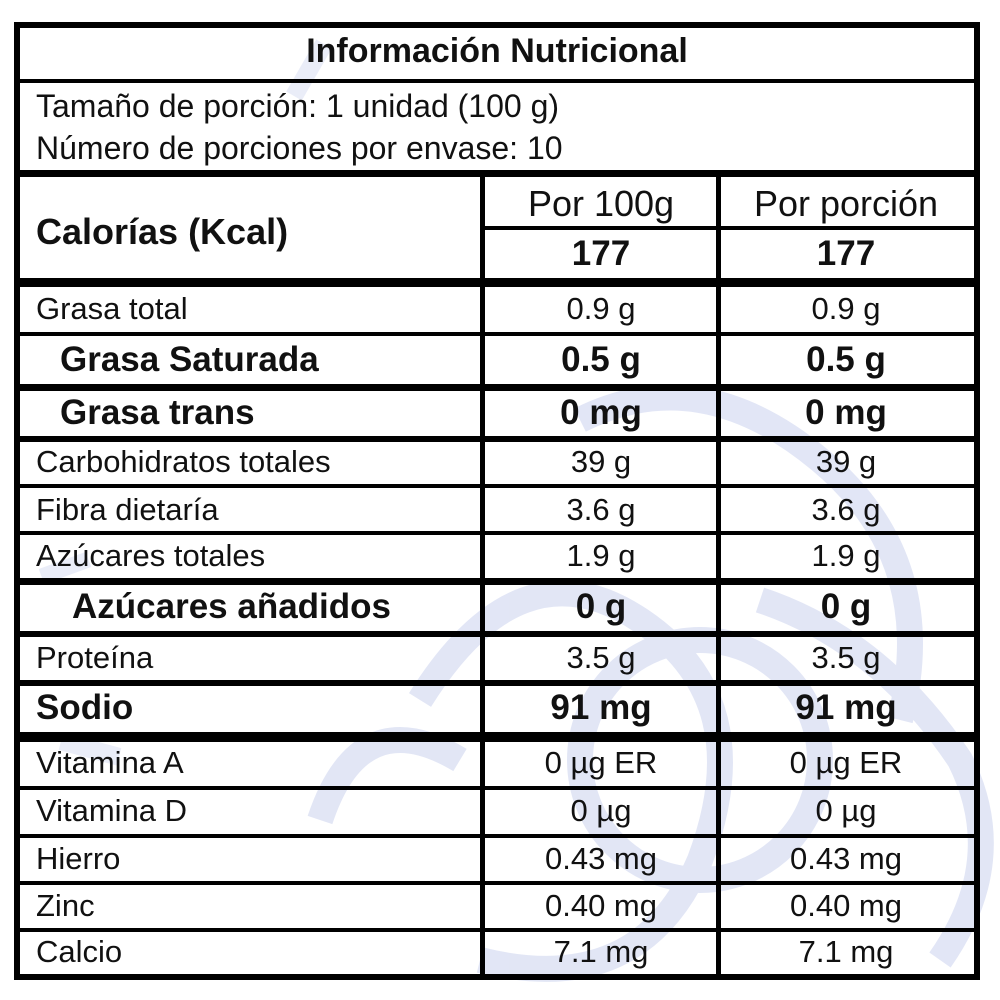 This screenshot has height=1000, width=1000. Describe the element at coordinates (846, 606) in the screenshot. I see `value-per-serving-azucares-anadidos: 0 g` at that location.